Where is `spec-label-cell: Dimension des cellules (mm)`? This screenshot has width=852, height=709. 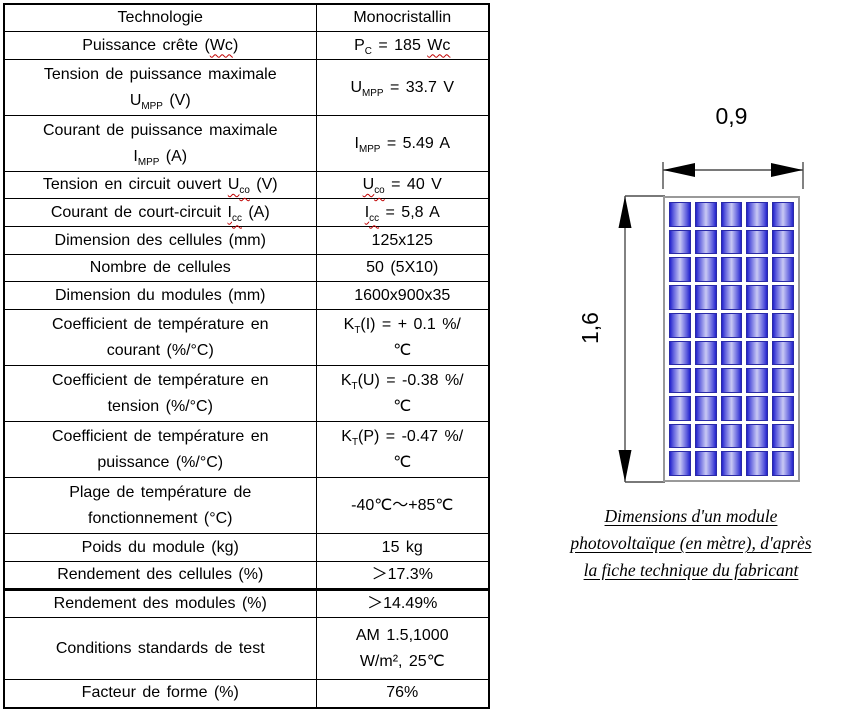 spec-label-cell: Dimension des cellules (mm) is located at coordinates (160, 240).